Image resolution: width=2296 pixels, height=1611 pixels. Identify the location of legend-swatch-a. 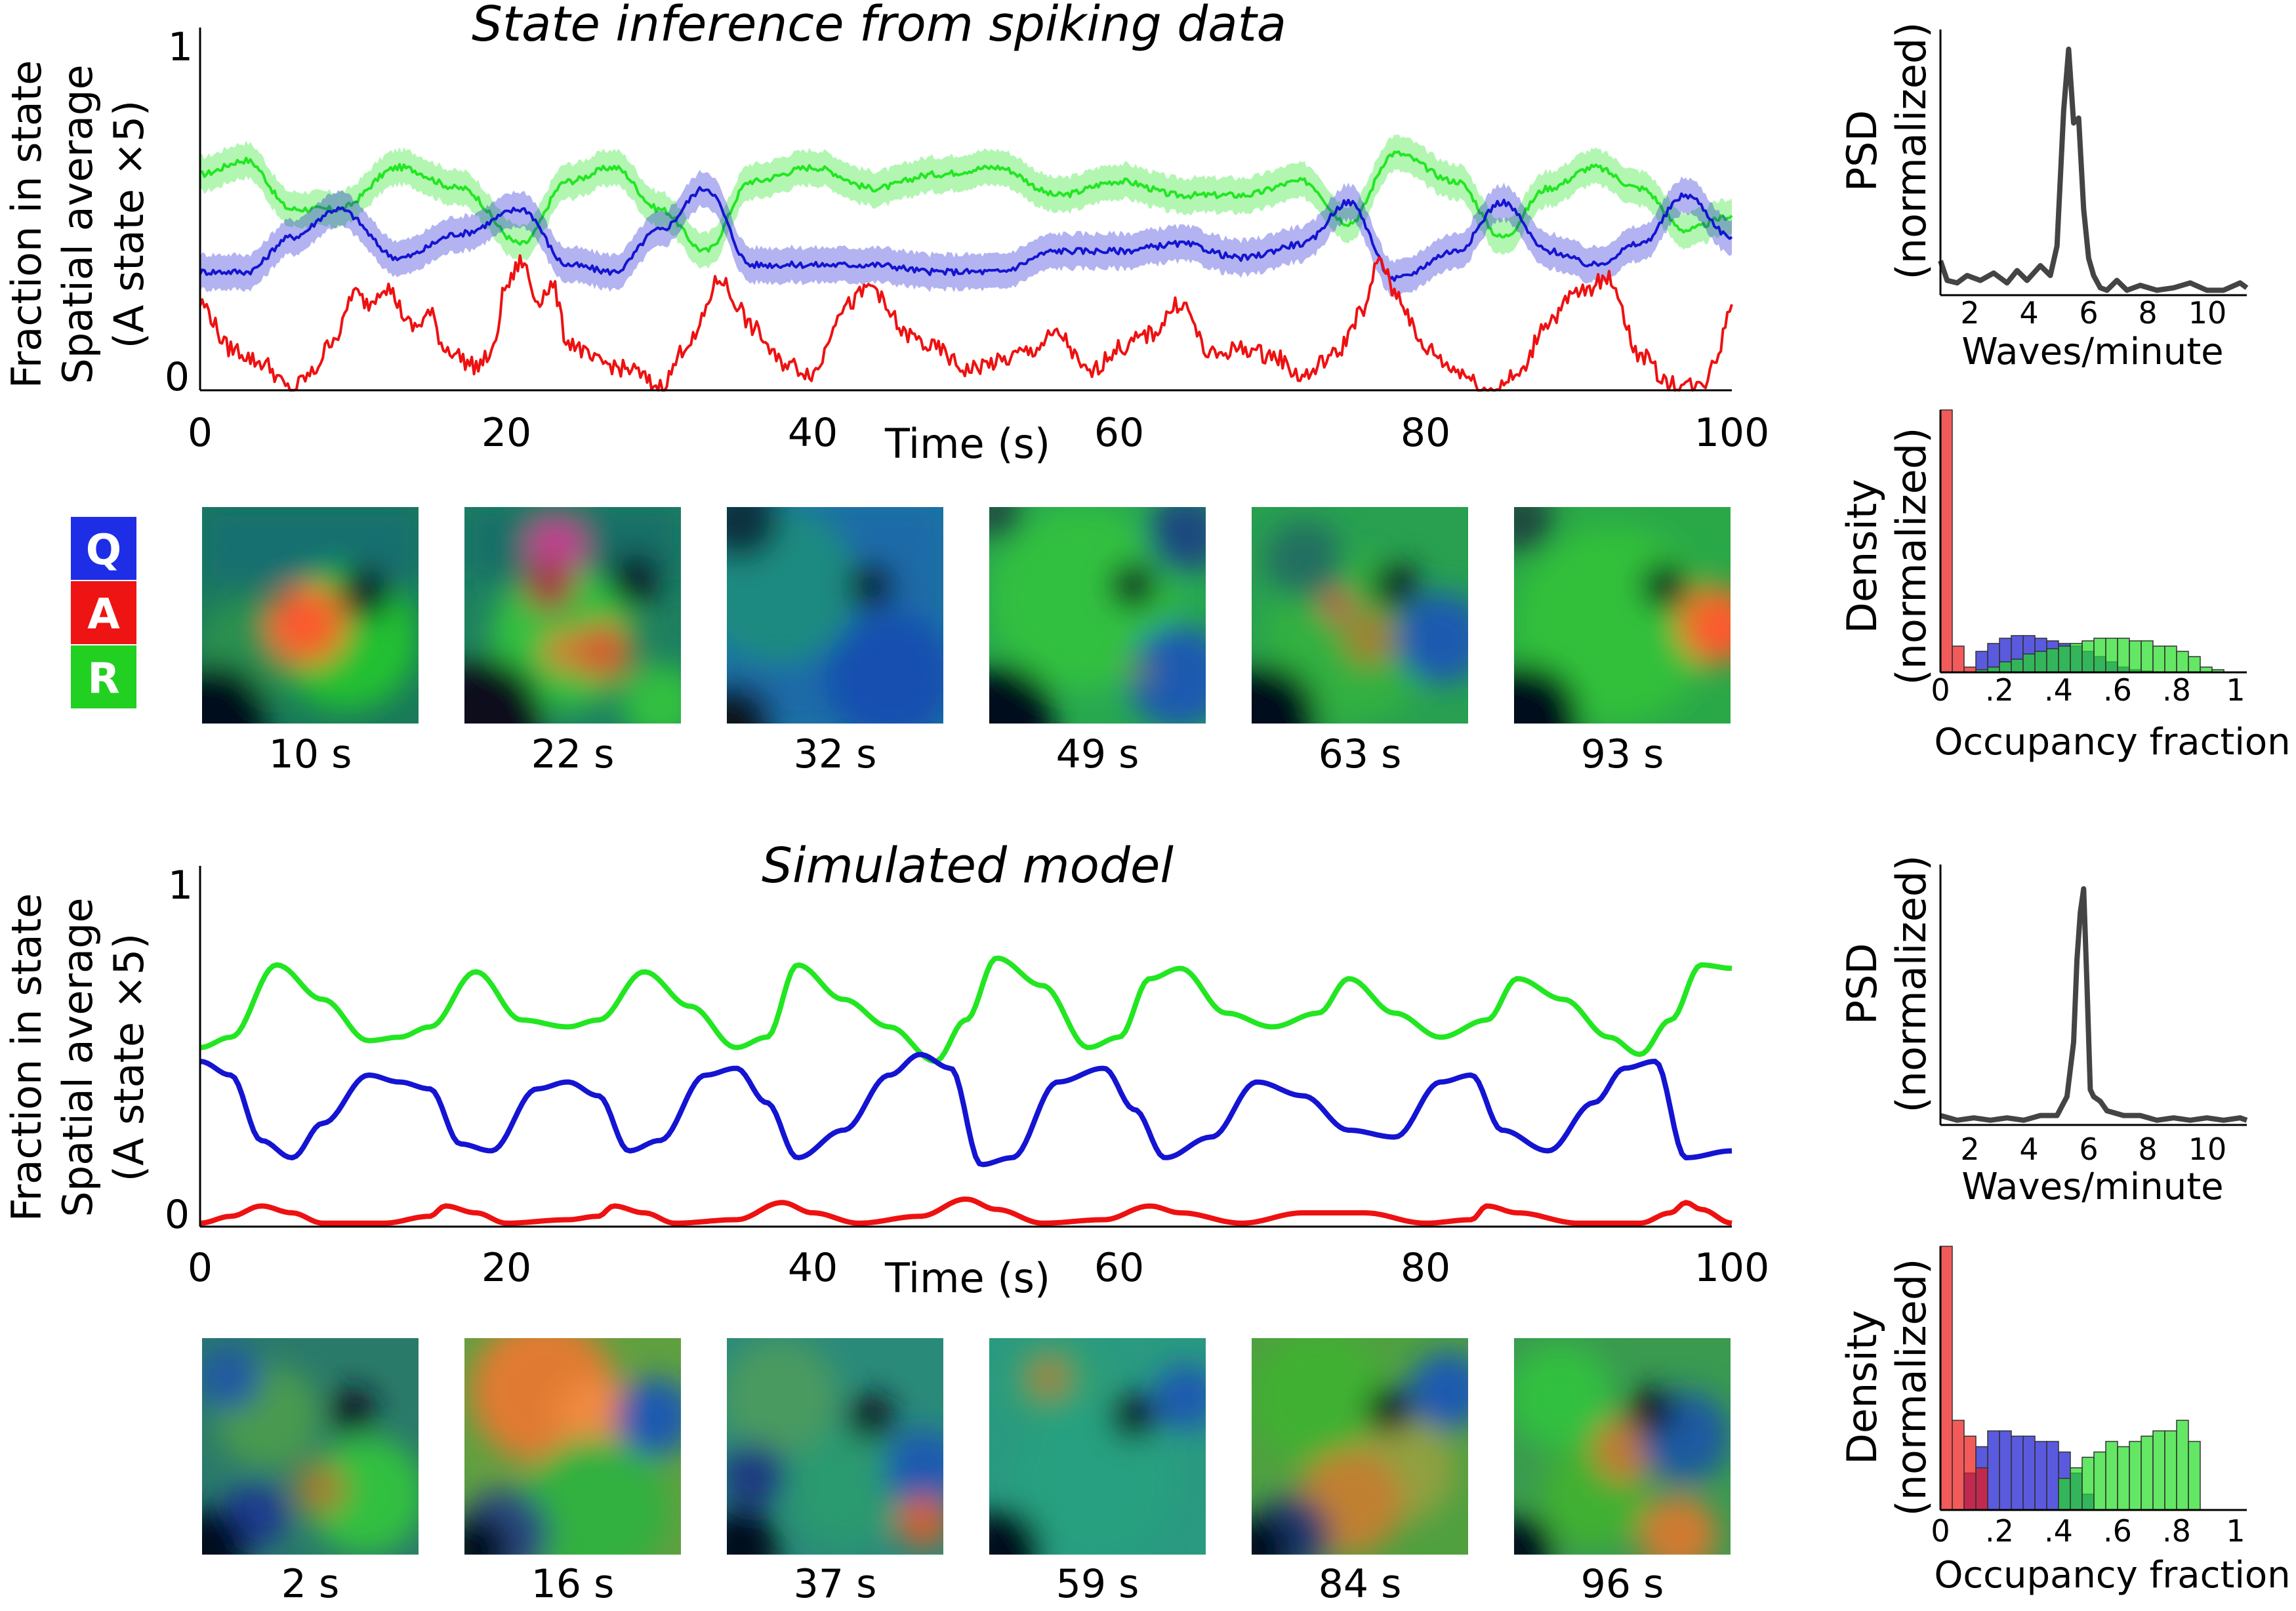
(104, 612).